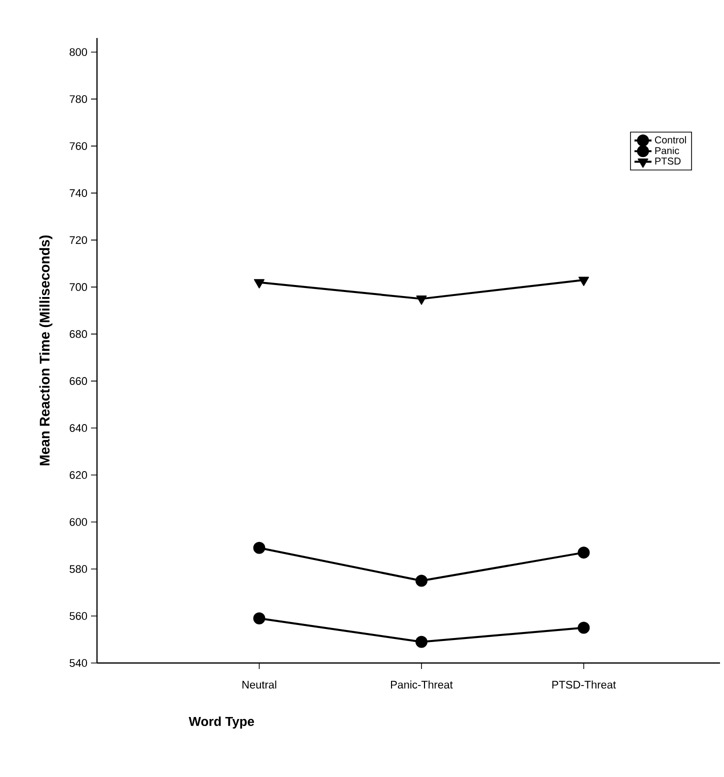  What do you see at coordinates (79, 522) in the screenshot?
I see `y-tick-label: 600` at bounding box center [79, 522].